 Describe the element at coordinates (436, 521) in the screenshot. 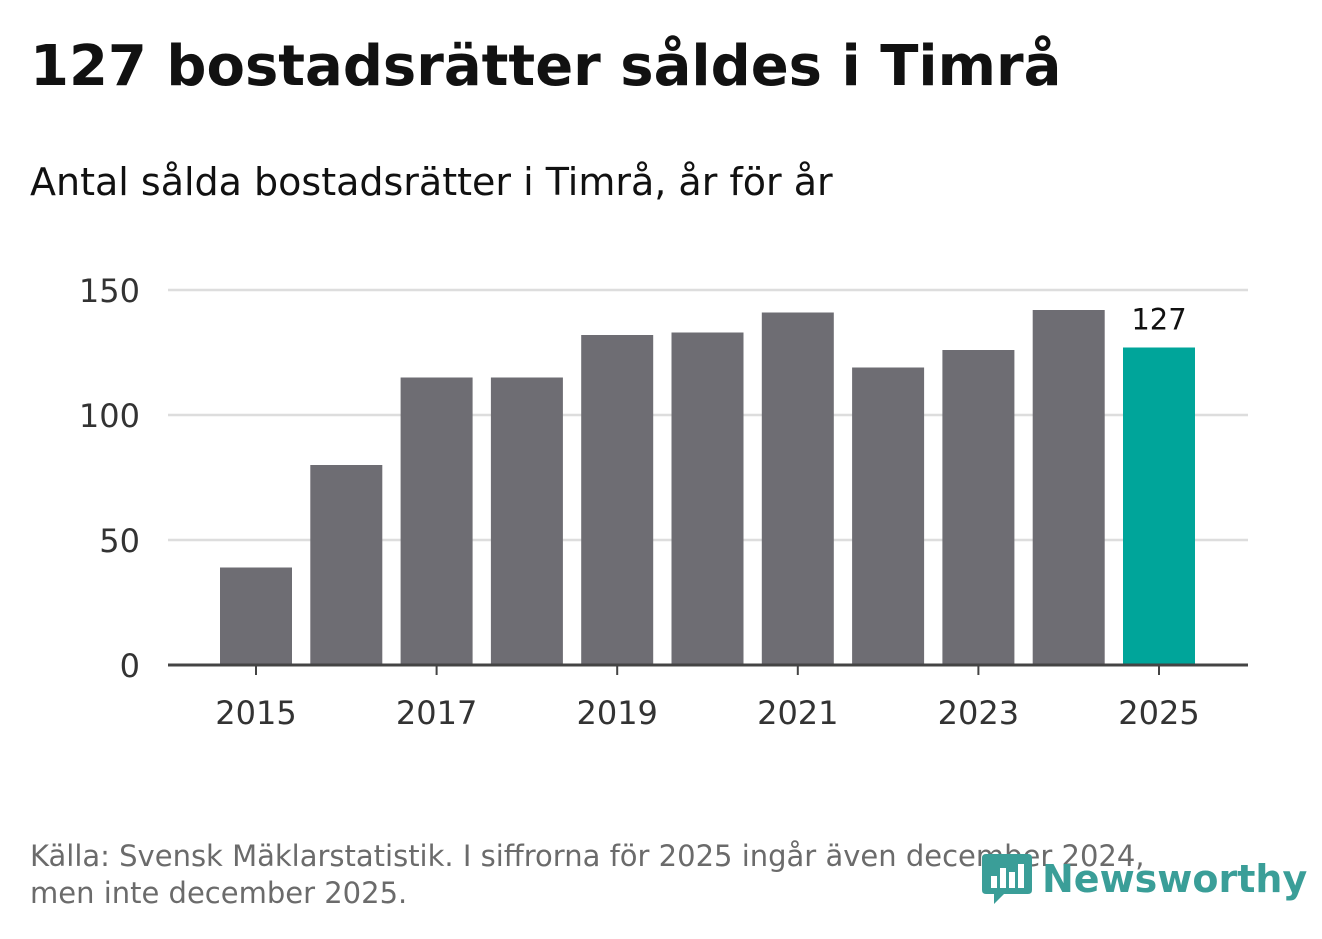

I see `bar-2017` at that location.